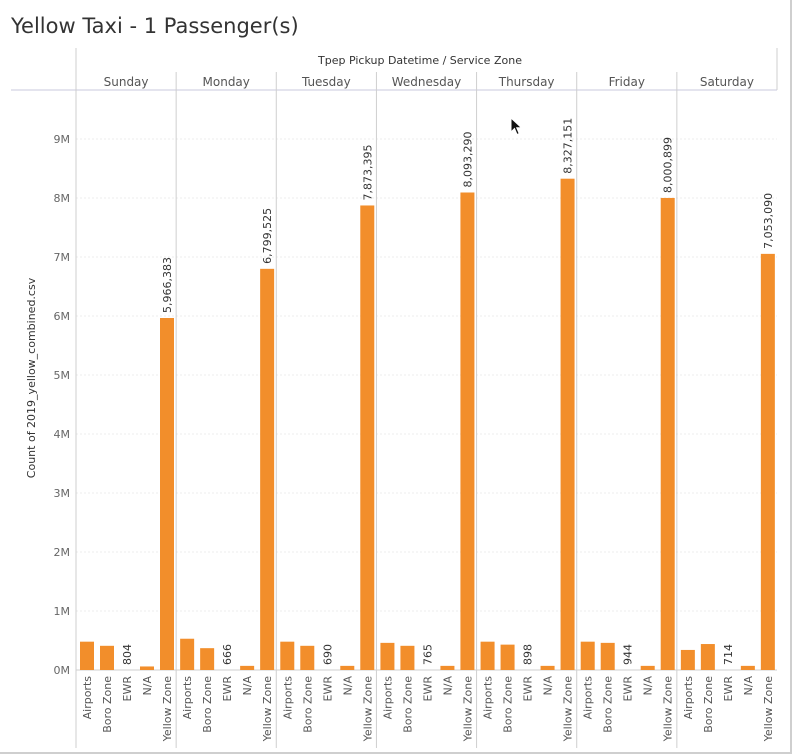 The image size is (794, 756). What do you see at coordinates (427, 654) in the screenshot?
I see `data-label: 765` at bounding box center [427, 654].